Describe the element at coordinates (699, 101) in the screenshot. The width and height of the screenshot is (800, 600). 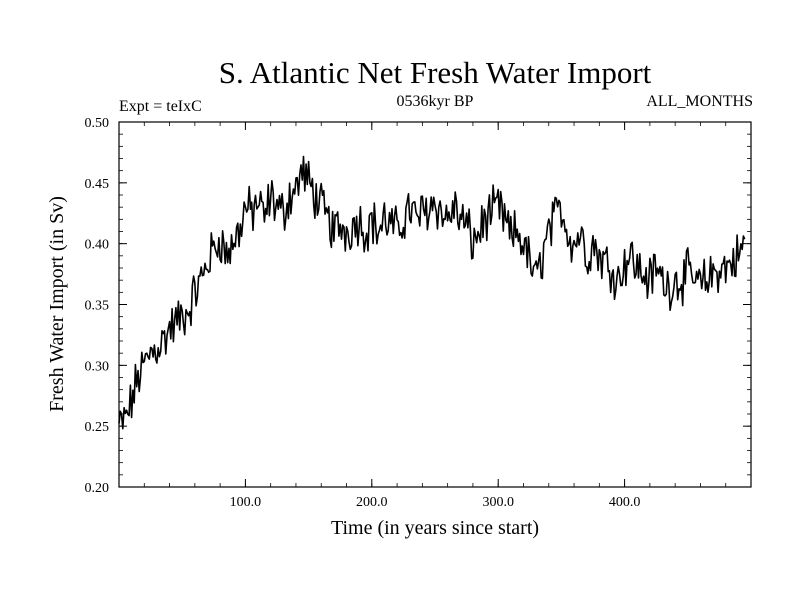
I see `months-label: ALL_MONTHS` at that location.